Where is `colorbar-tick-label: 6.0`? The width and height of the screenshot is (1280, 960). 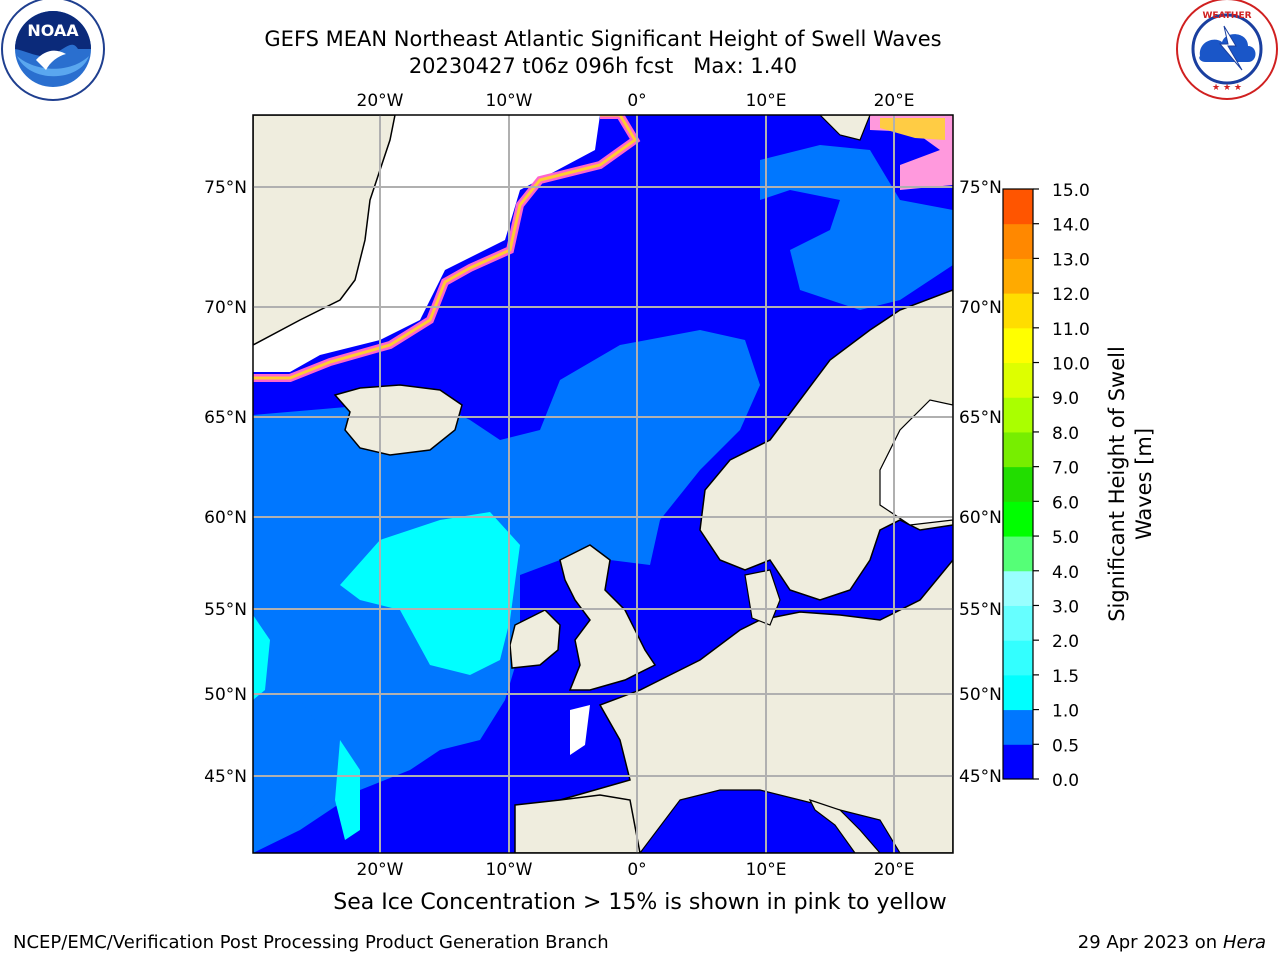
colorbar-tick-label: 6.0 is located at coordinates (1065, 503).